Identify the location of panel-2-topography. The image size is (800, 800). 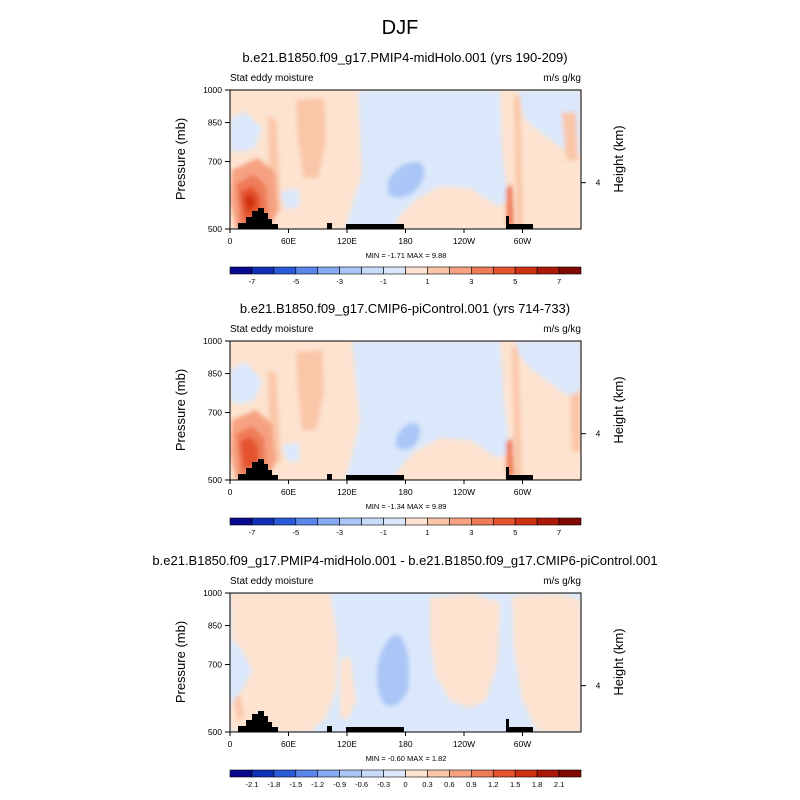
(385, 469).